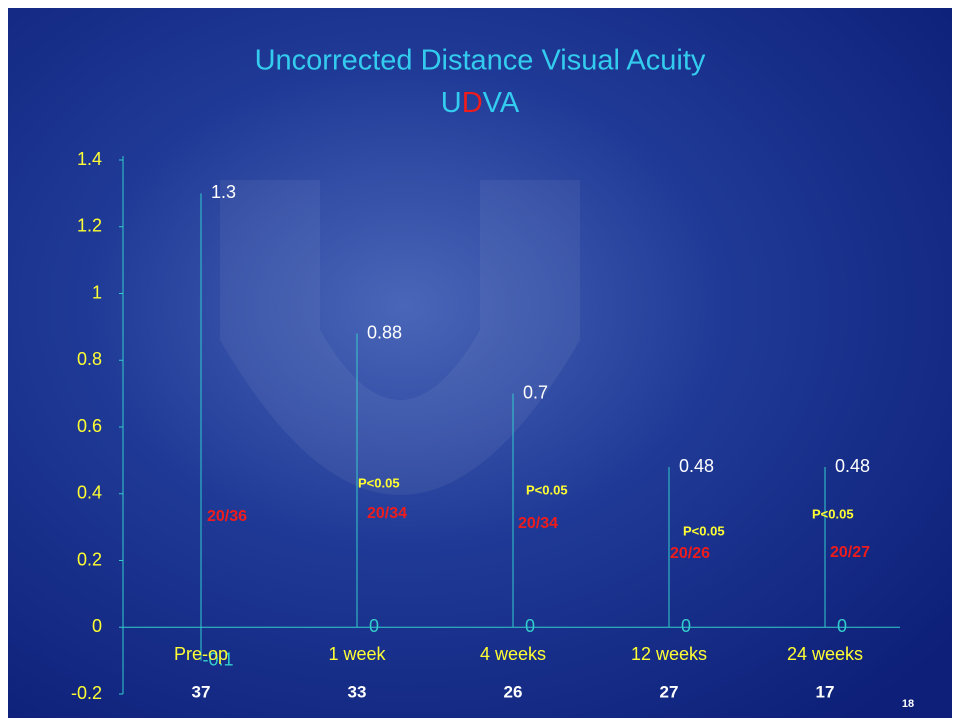 Image resolution: width=960 pixels, height=723 pixels. Describe the element at coordinates (480, 61) in the screenshot. I see `chart-title: Uncorrected Distance Visual Acuity` at that location.